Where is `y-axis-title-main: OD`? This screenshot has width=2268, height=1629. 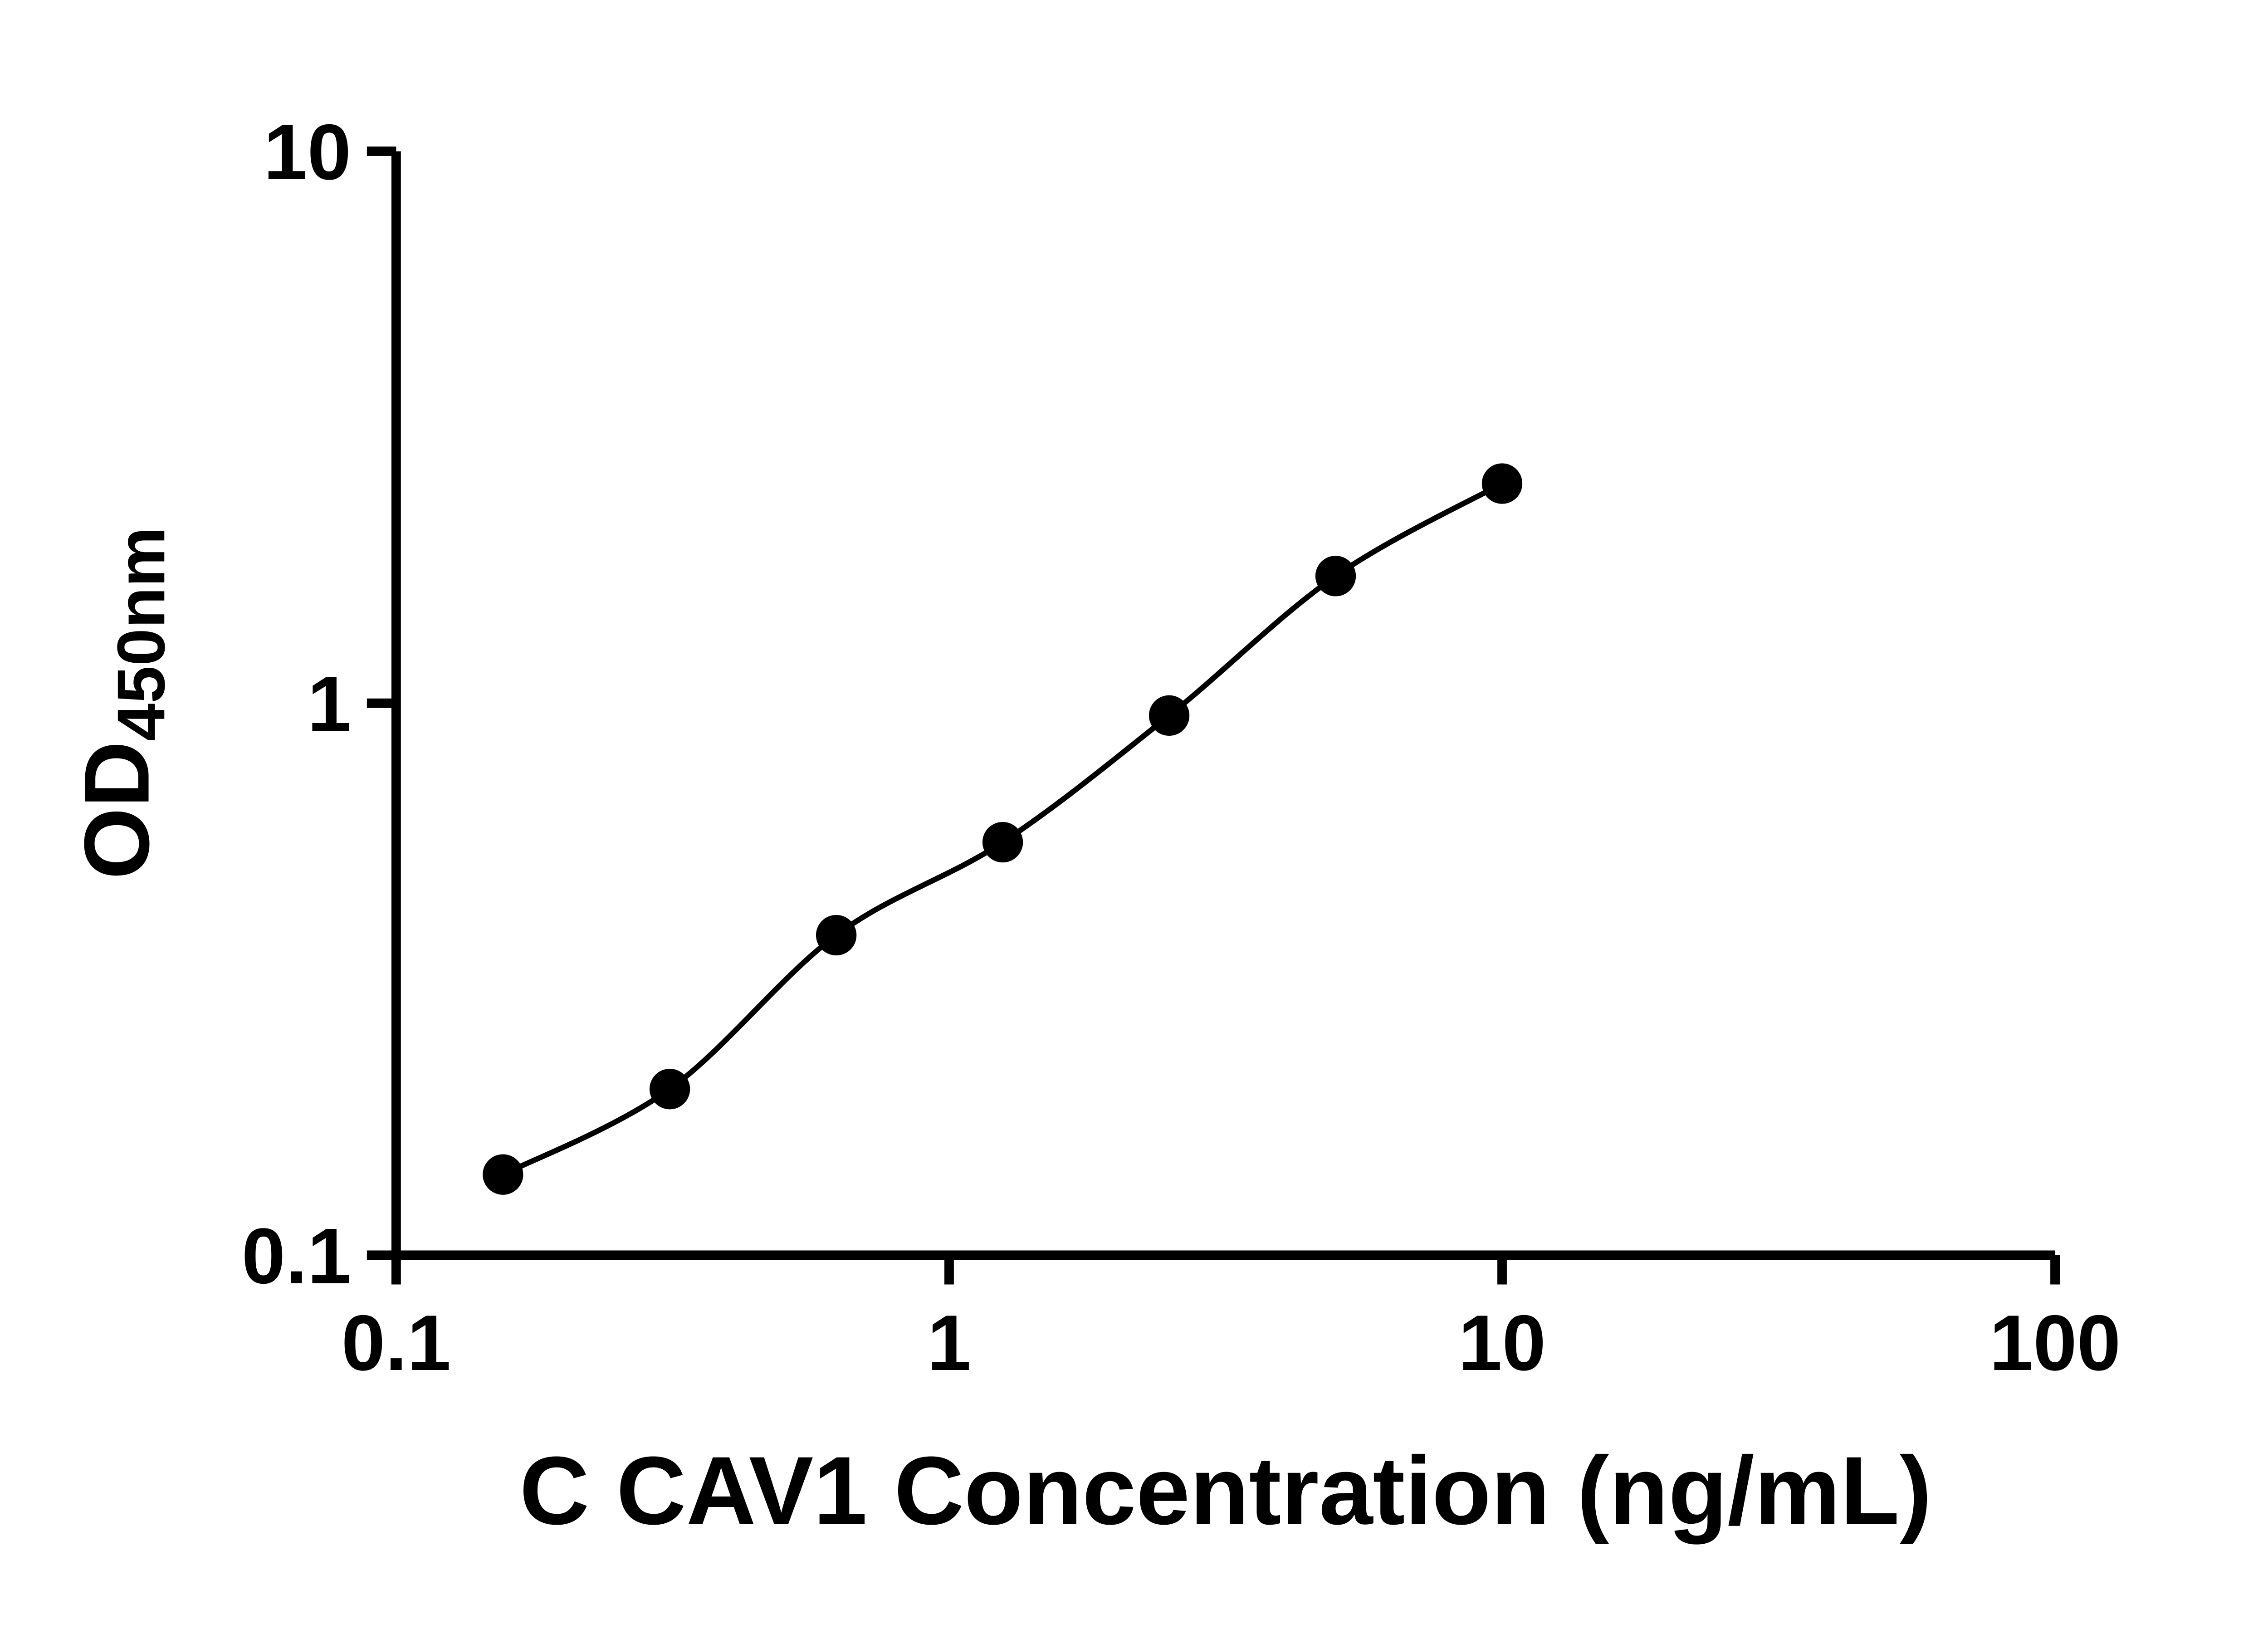
y-axis-title-main: OD is located at coordinates (118, 810).